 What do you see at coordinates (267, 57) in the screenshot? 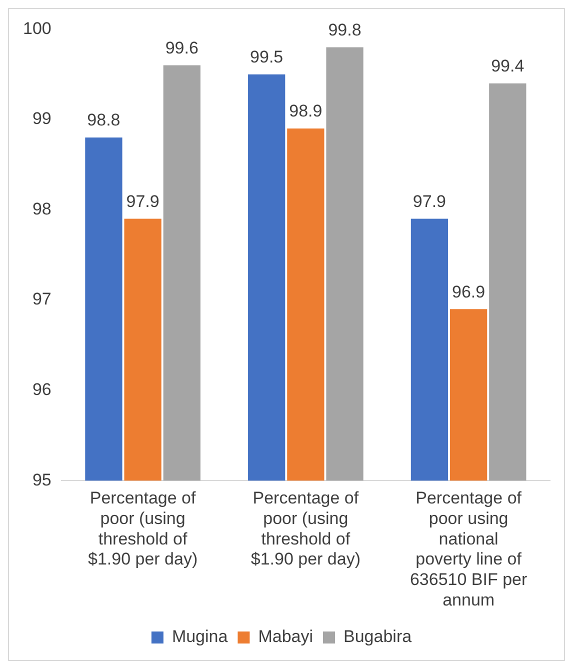
I see `data-label: 99.5` at bounding box center [267, 57].